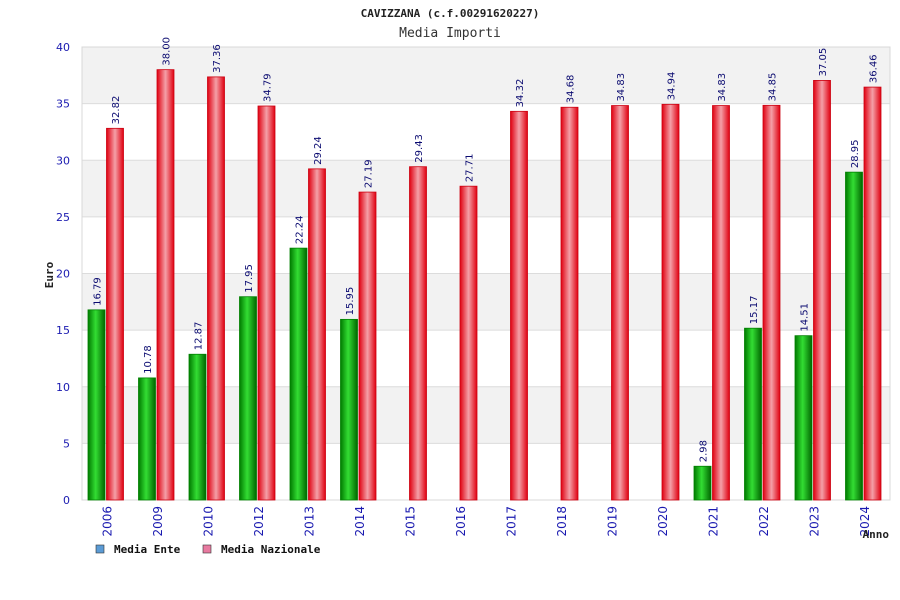 The image size is (900, 600). Describe the element at coordinates (461, 521) in the screenshot. I see `x-tick-label: 2016` at that location.